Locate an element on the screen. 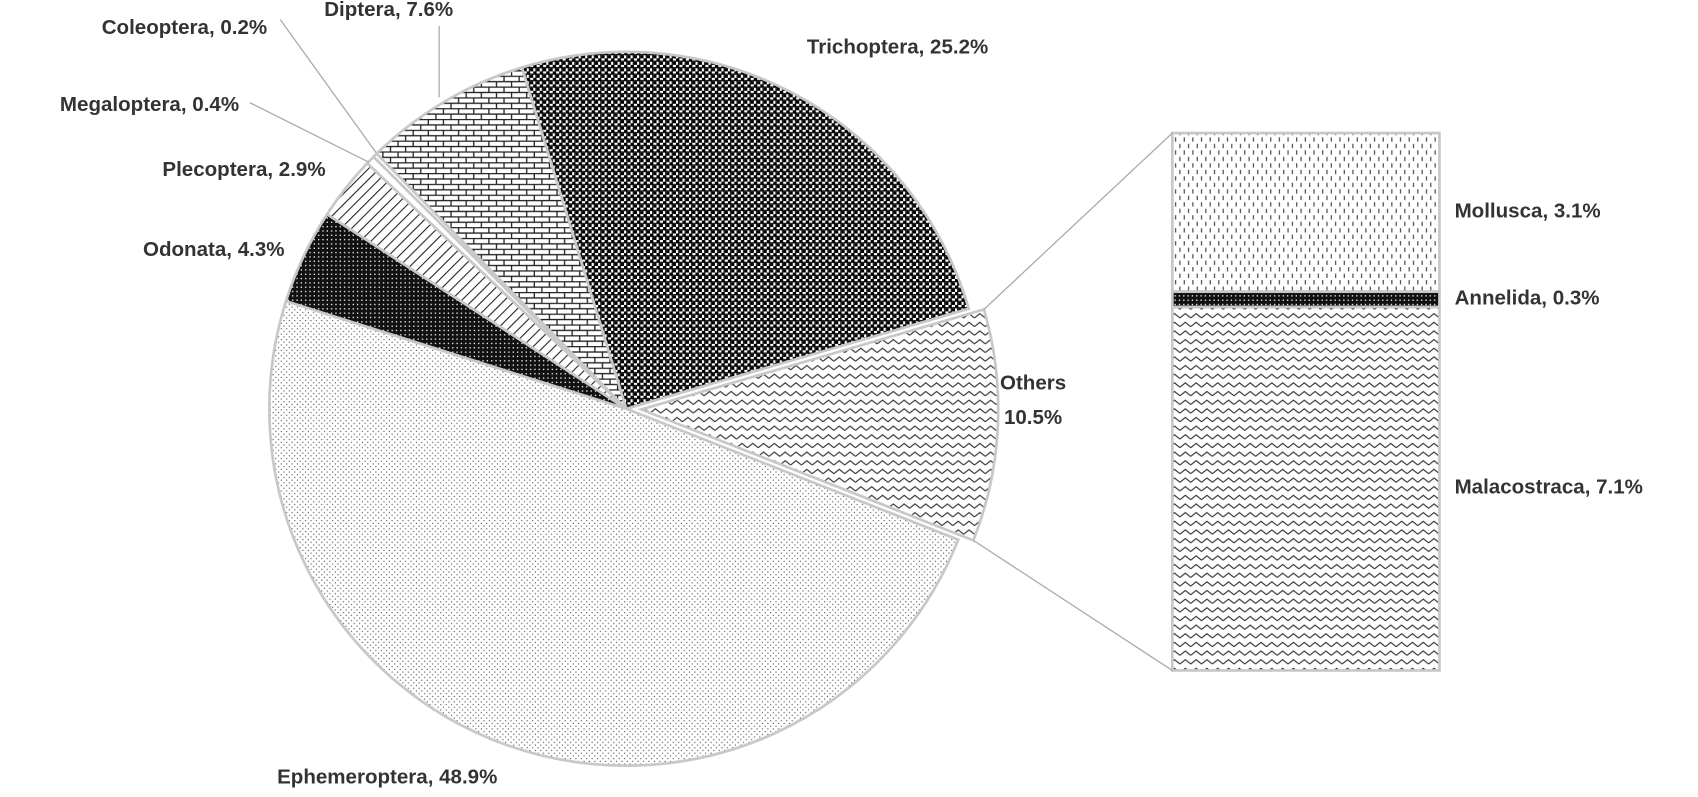 This screenshot has height=797, width=1698. slice-label: Plecoptera, 2.9% is located at coordinates (243, 169).